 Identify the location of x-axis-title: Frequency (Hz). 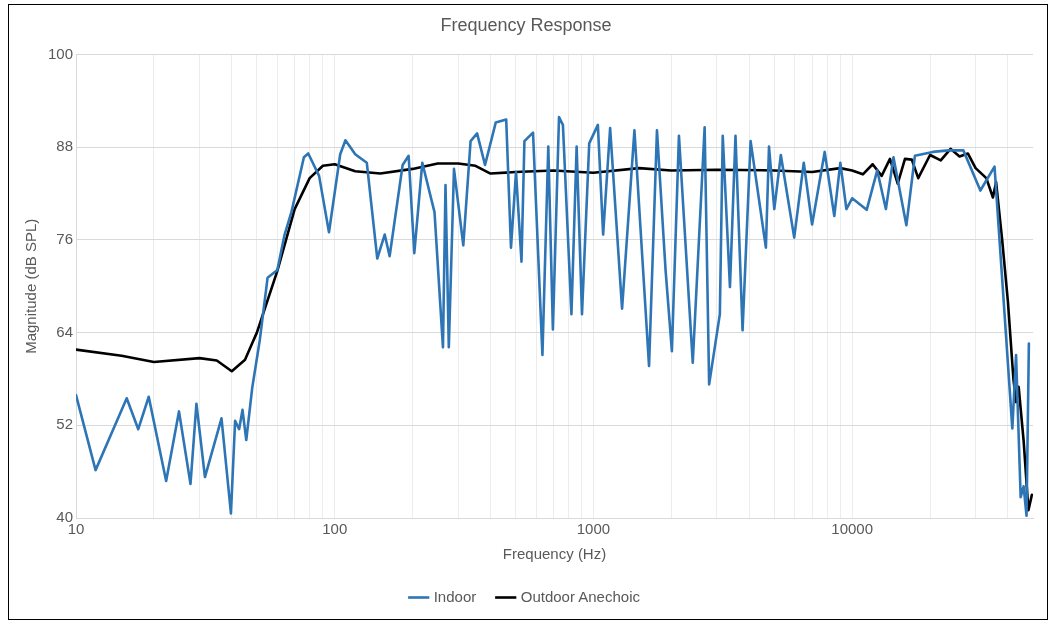
(554, 554).